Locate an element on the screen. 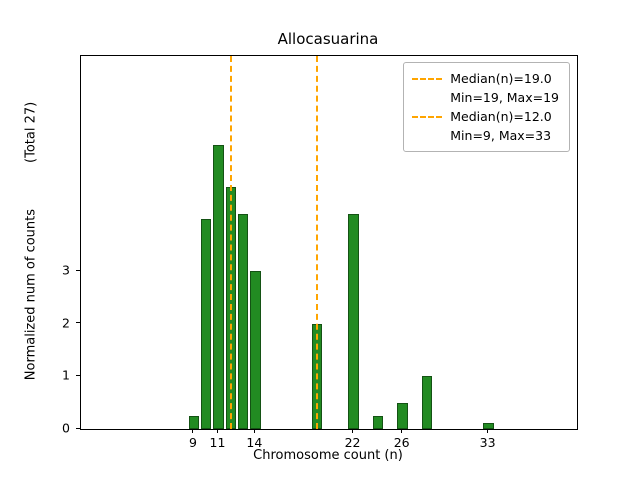 This screenshot has width=640, height=480. x-tick-label: 26 is located at coordinates (401, 442).